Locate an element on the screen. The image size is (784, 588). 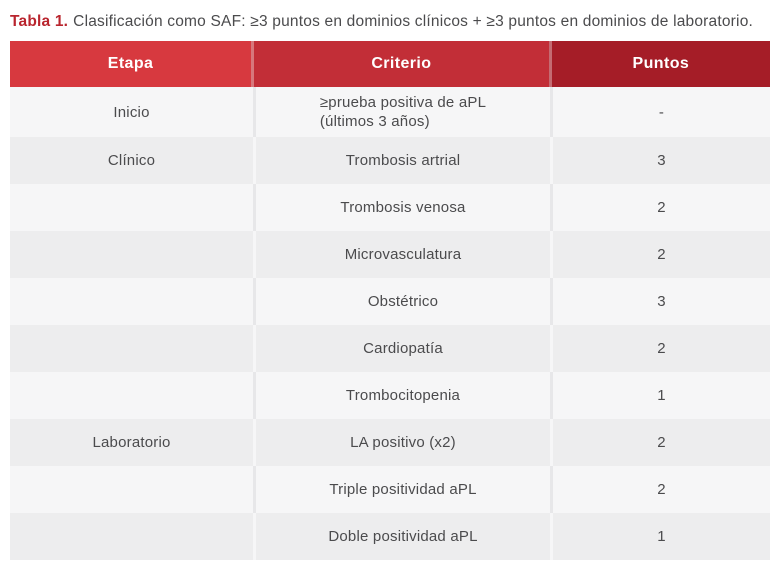
table-header-row: Etapa Criterio Puntos is located at coordinates (390, 64).